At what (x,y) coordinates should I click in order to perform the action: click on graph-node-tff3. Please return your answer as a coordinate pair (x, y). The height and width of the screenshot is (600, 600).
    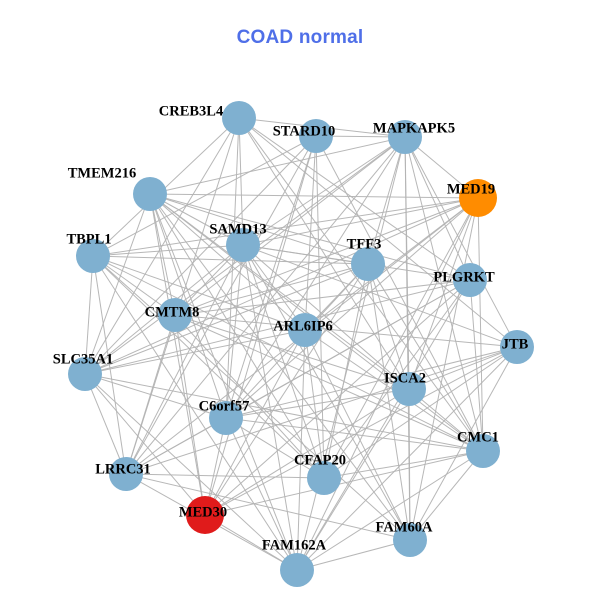
    Looking at the image, I should click on (368, 264).